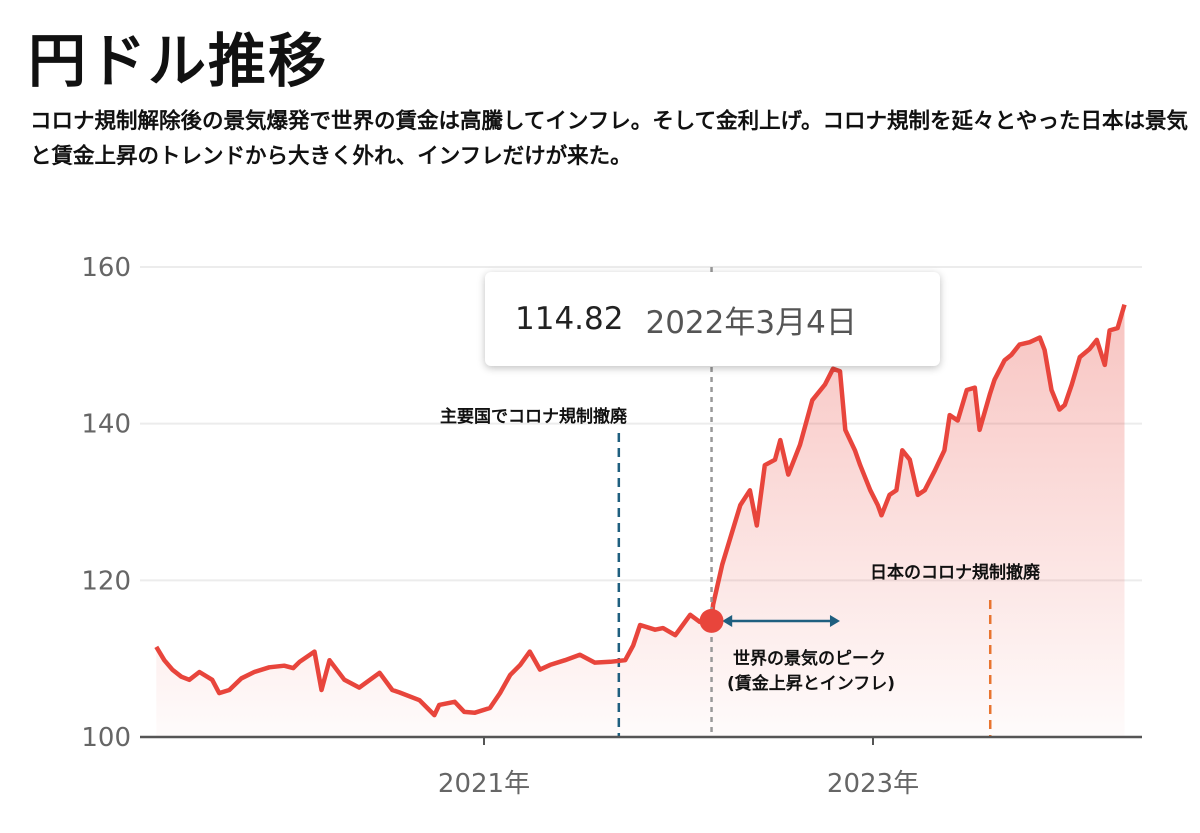 The image size is (1200, 833). Describe the element at coordinates (727, 621) in the screenshot. I see `arrow-left-head` at that location.